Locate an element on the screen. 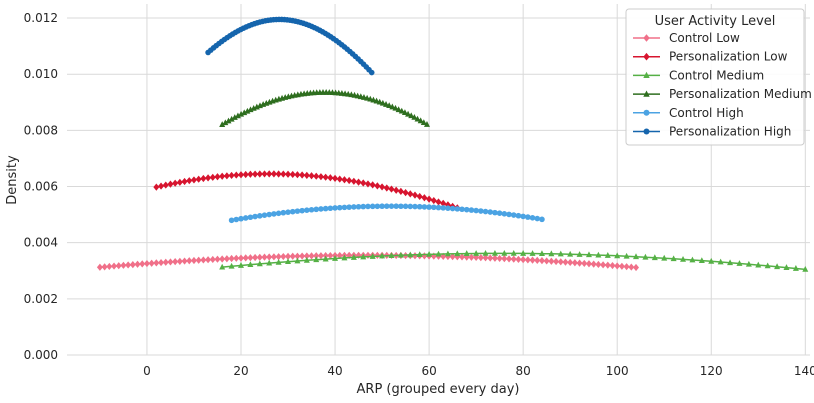 Image resolution: width=814 pixels, height=403 pixels. x-tick-label: 60 is located at coordinates (428, 371).